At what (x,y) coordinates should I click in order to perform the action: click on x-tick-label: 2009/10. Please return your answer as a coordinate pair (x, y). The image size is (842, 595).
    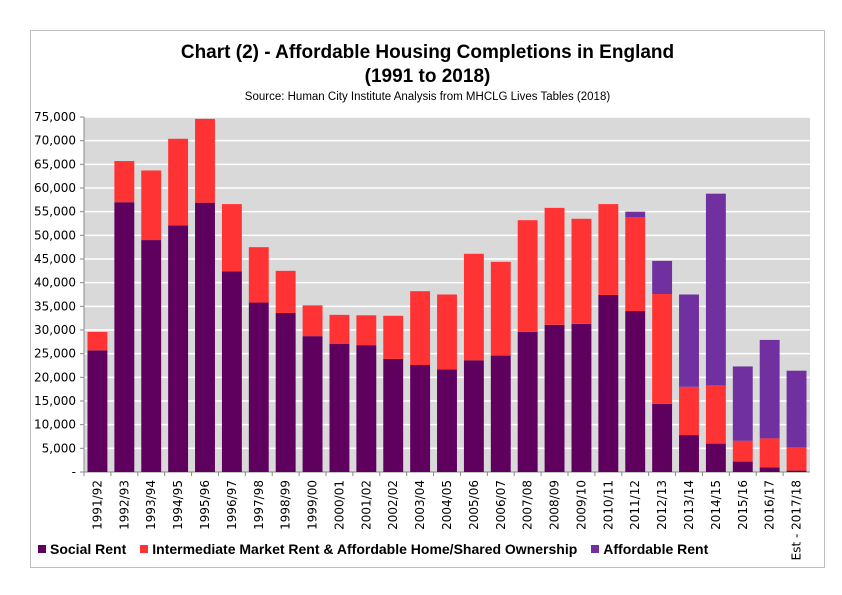
    Looking at the image, I should click on (581, 505).